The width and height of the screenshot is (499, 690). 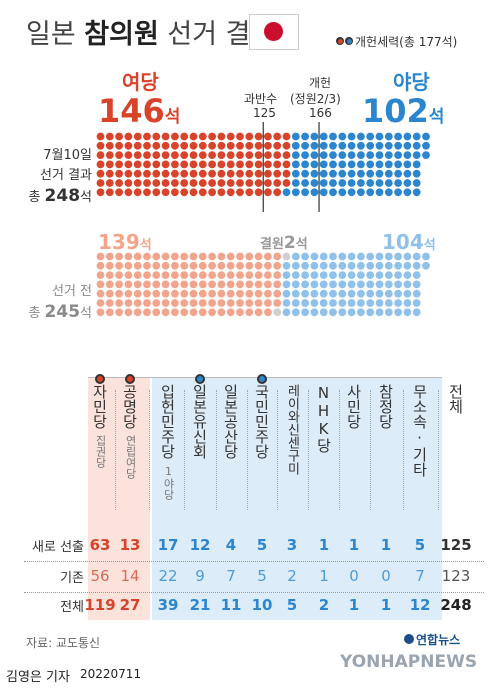 What do you see at coordinates (60, 196) in the screenshot?
I see `after-side-line3: 총 248석` at bounding box center [60, 196].